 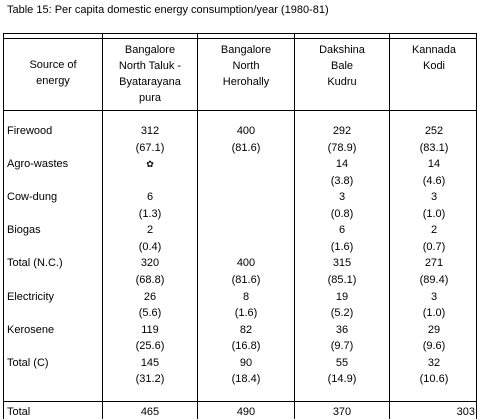 I want to click on header-line: Dakshina, so click(x=342, y=50).